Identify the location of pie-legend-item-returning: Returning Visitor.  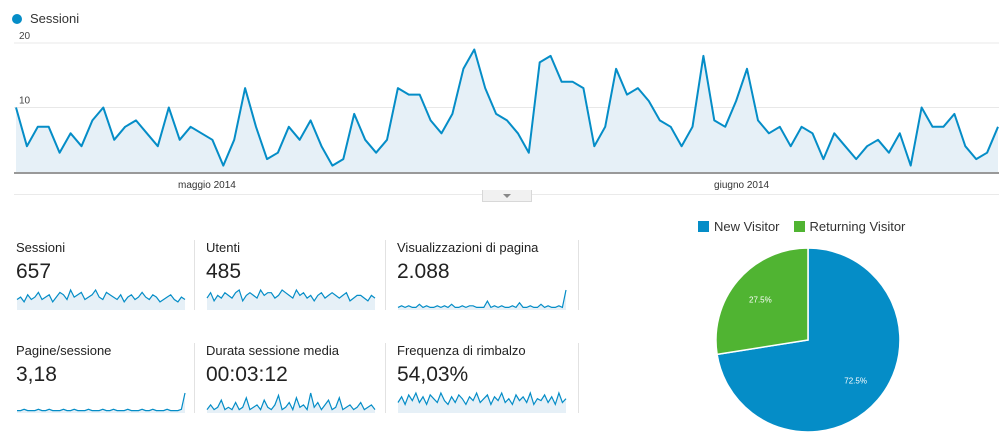
(849, 226).